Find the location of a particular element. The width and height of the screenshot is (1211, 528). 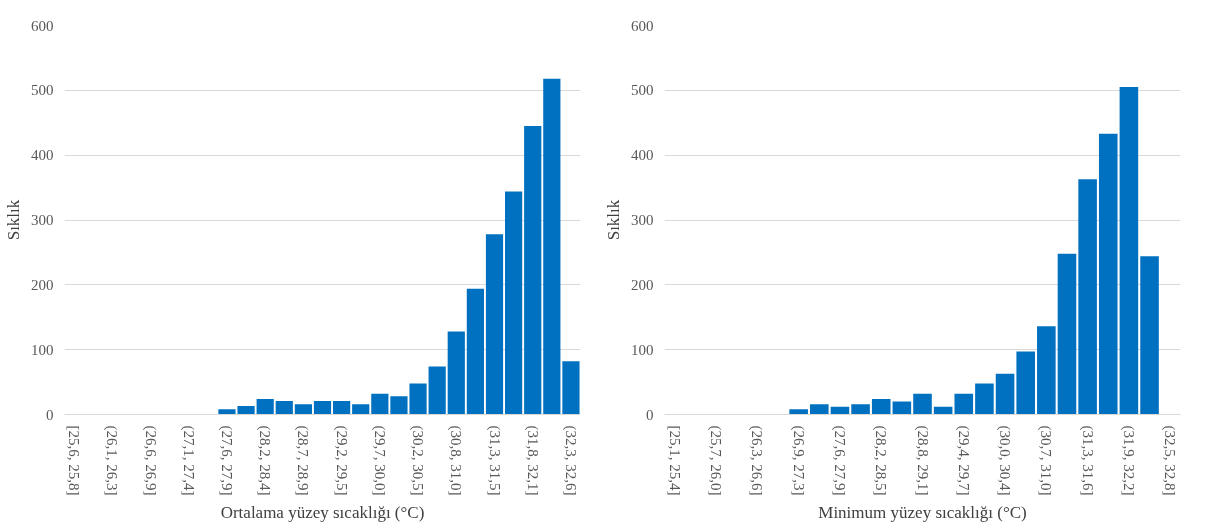

x-tick-label: (30,0, 30,4] is located at coordinates (1005, 460).